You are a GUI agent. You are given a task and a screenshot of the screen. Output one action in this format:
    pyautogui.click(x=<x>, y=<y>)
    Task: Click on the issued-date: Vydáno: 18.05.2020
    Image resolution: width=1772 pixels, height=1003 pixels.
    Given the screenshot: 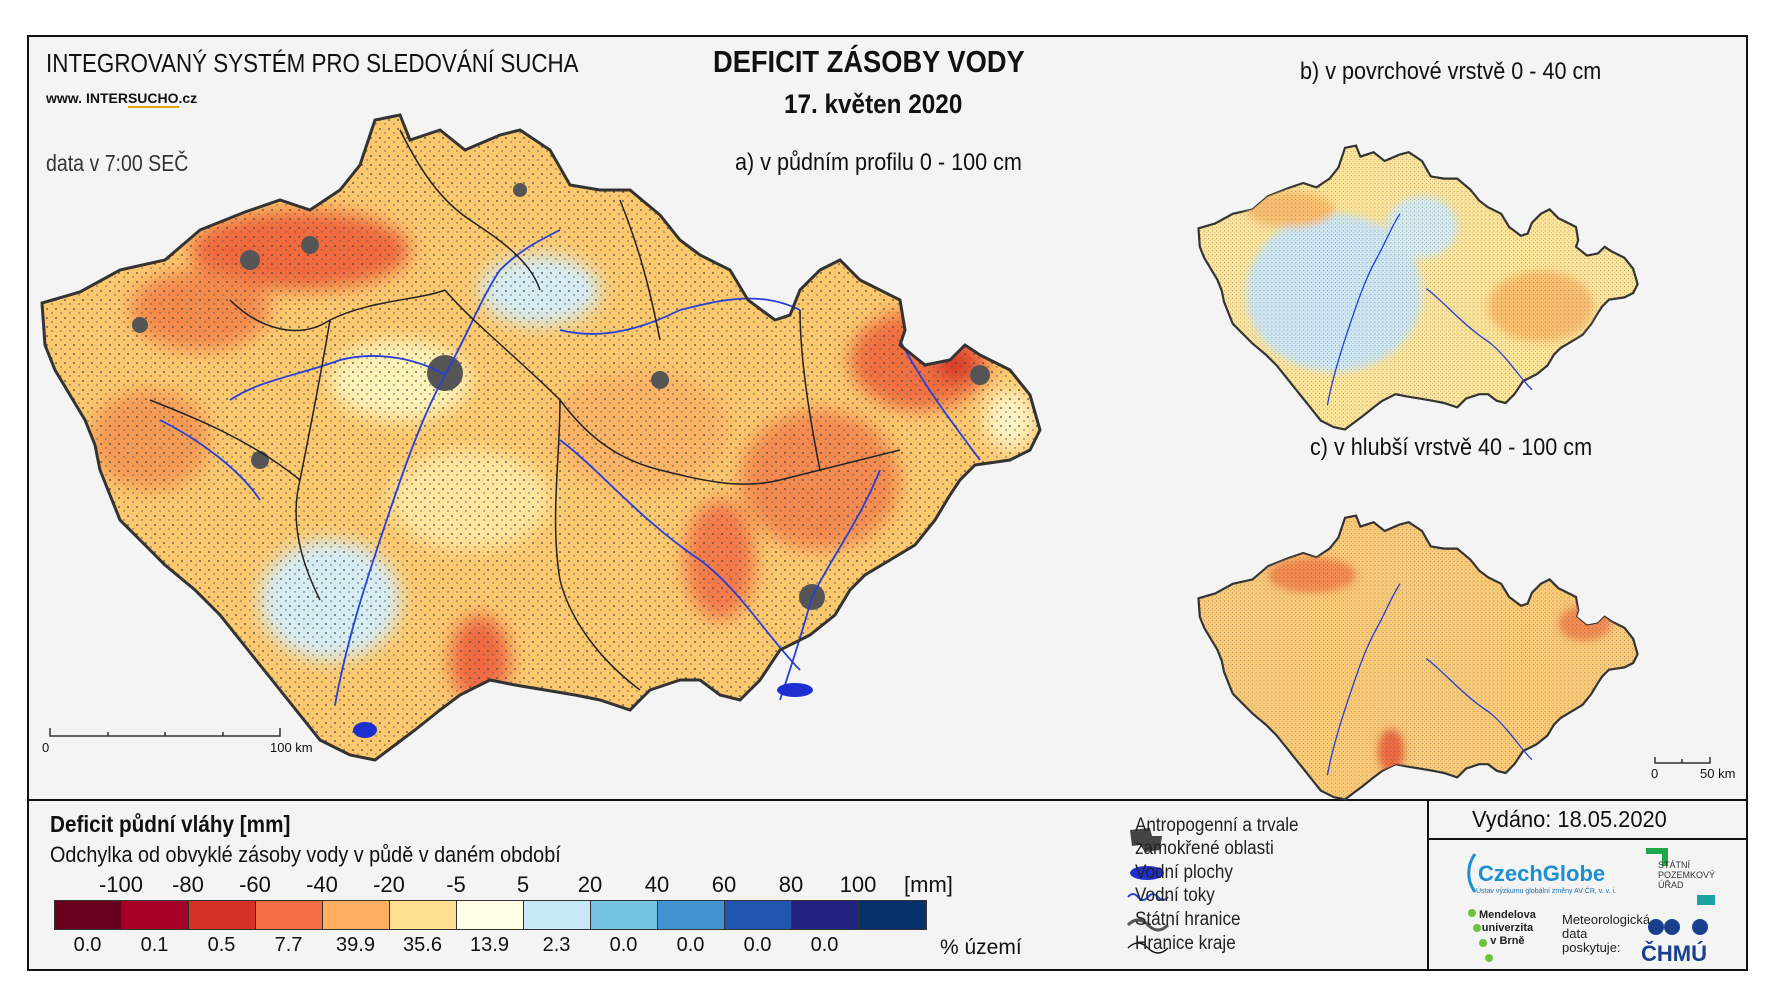 What is the action you would take?
    pyautogui.click(x=1569, y=819)
    